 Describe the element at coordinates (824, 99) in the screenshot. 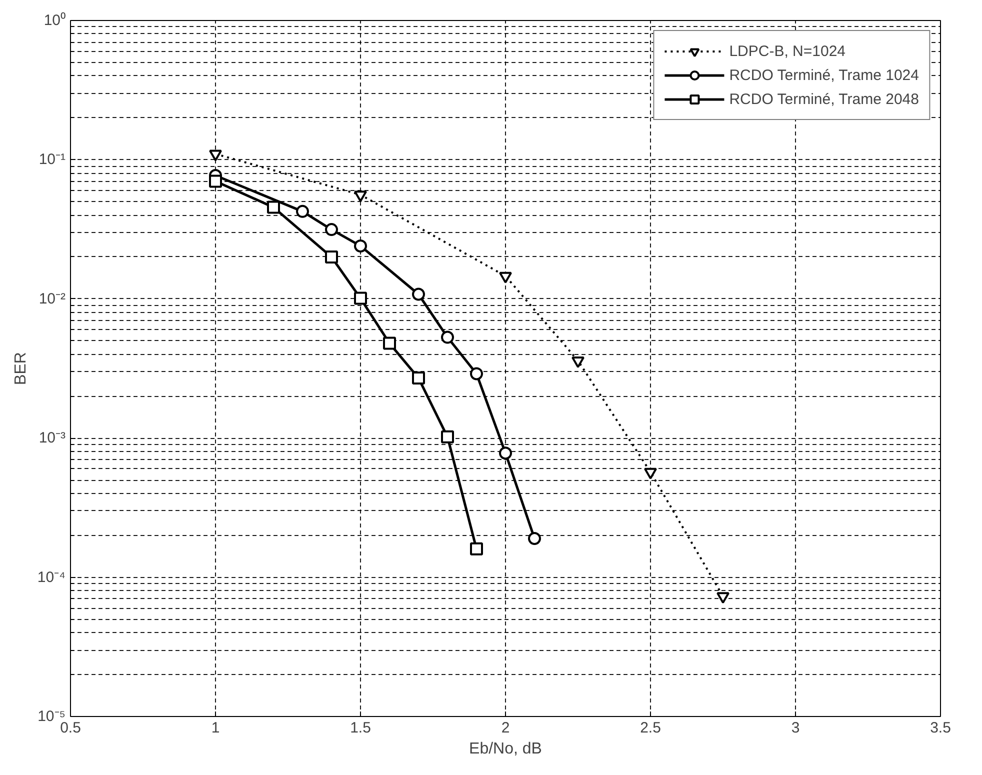

I see `legend-label: RCDO Terminé, Trame 2048` at that location.